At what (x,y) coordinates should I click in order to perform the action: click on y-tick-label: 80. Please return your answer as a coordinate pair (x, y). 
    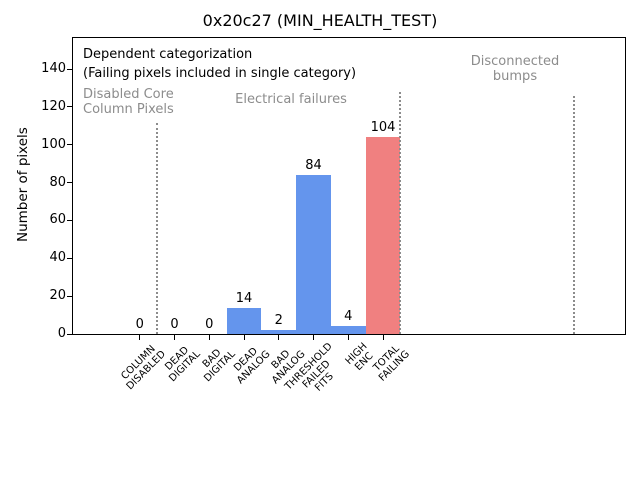
    Looking at the image, I should click on (57, 182).